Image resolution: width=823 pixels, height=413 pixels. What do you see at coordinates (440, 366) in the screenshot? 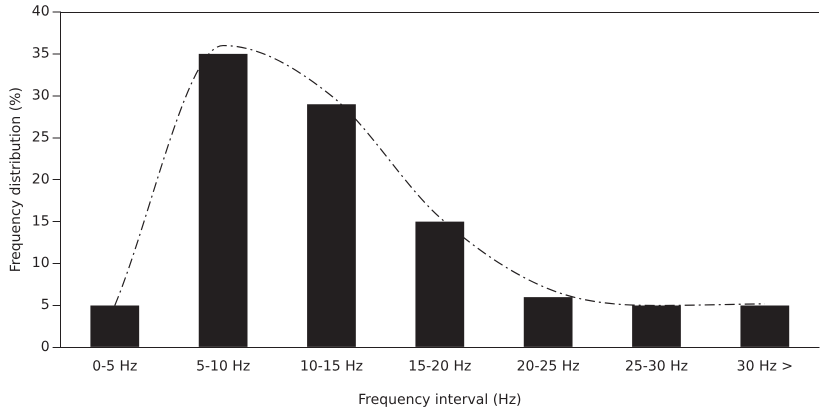
I see `x-tick-label: 15-20 Hz` at bounding box center [440, 366].